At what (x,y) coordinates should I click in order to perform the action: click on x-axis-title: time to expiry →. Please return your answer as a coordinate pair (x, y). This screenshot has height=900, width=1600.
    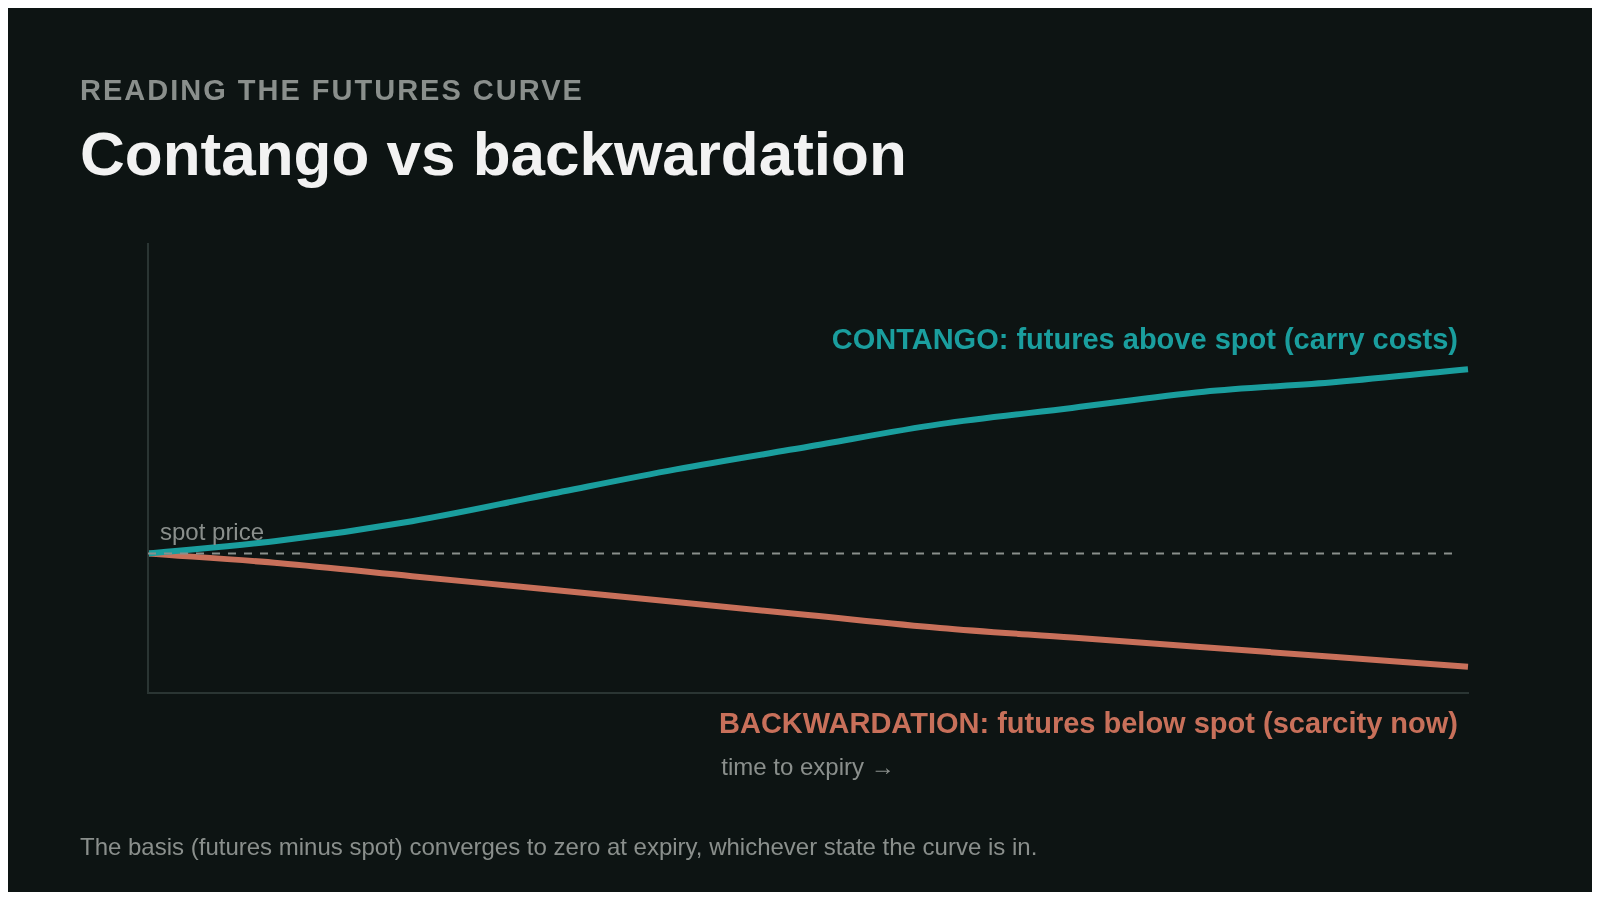
    Looking at the image, I should click on (808, 767).